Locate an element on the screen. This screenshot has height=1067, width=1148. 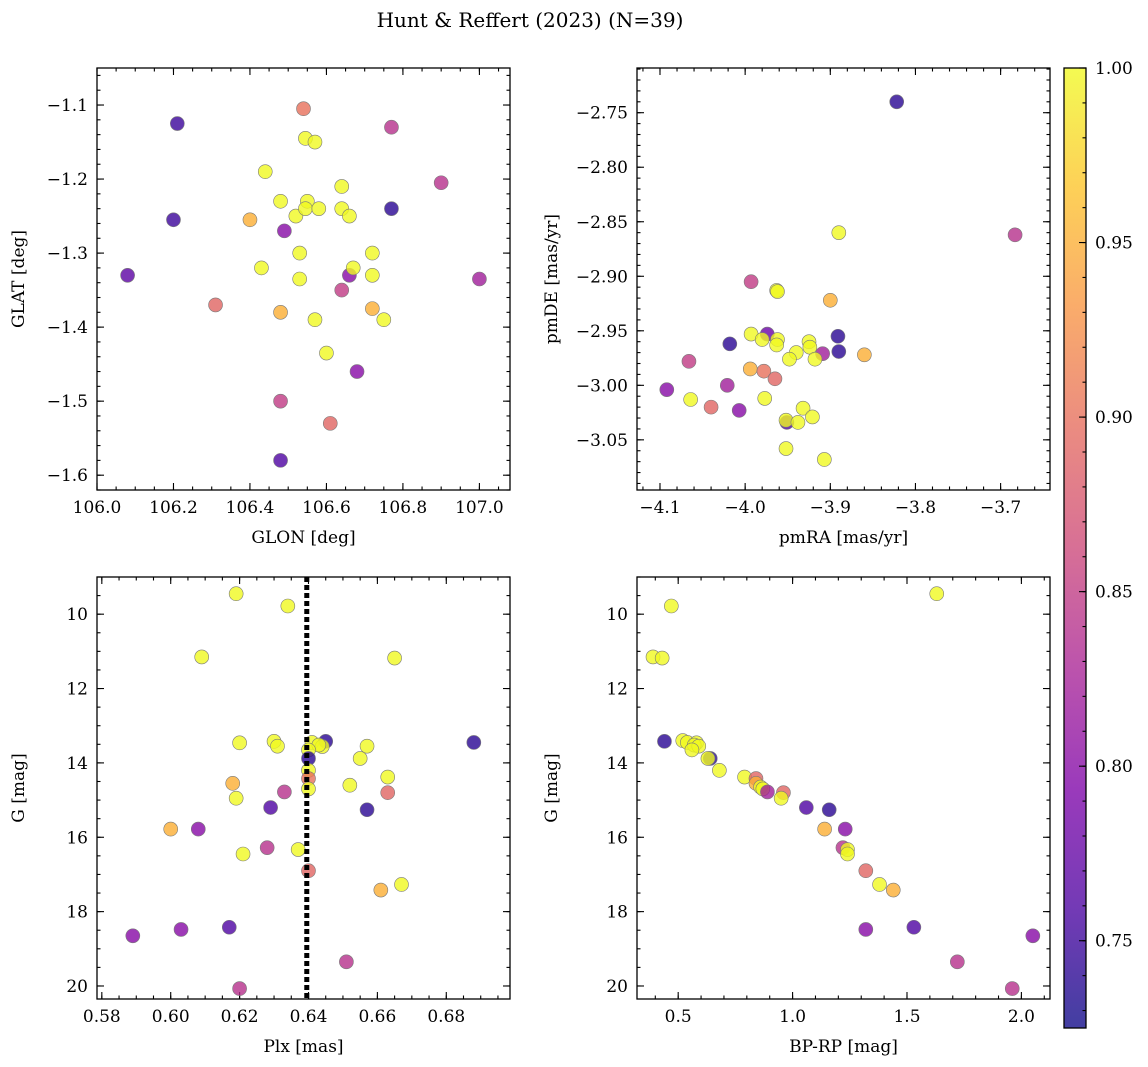
colorbar-gradient is located at coordinates (1075, 548).